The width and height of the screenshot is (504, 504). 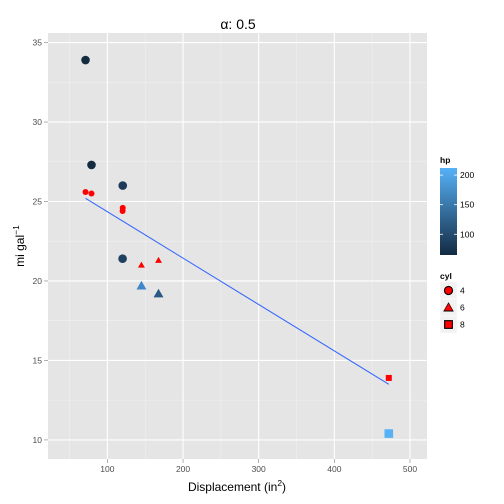 What do you see at coordinates (38, 122) in the screenshot?
I see `y-tick-label: 30` at bounding box center [38, 122].